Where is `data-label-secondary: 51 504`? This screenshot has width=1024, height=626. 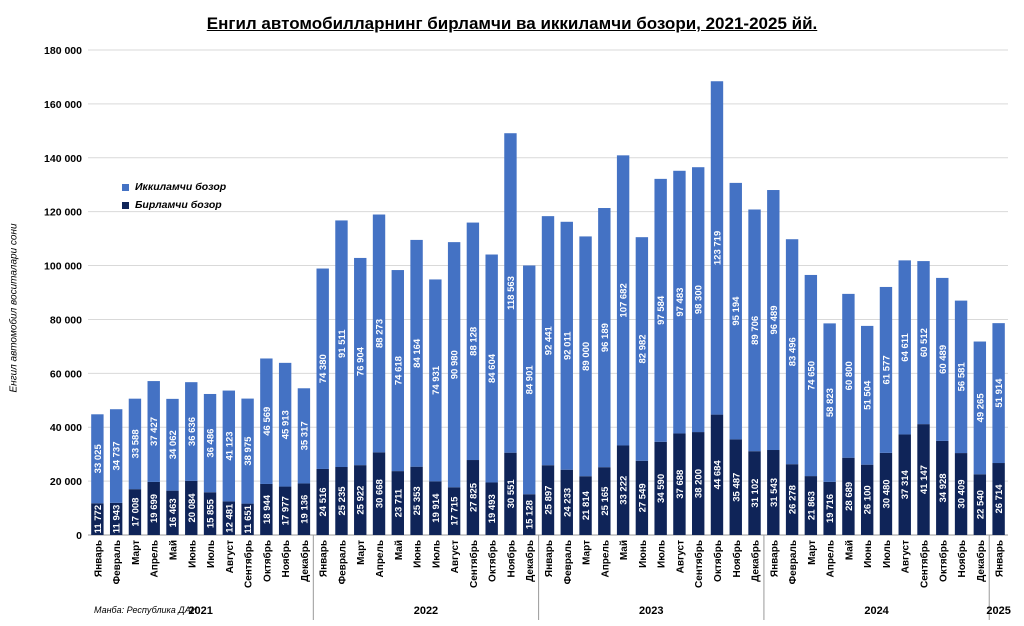
data-label-secondary: 51 504 is located at coordinates (868, 395).